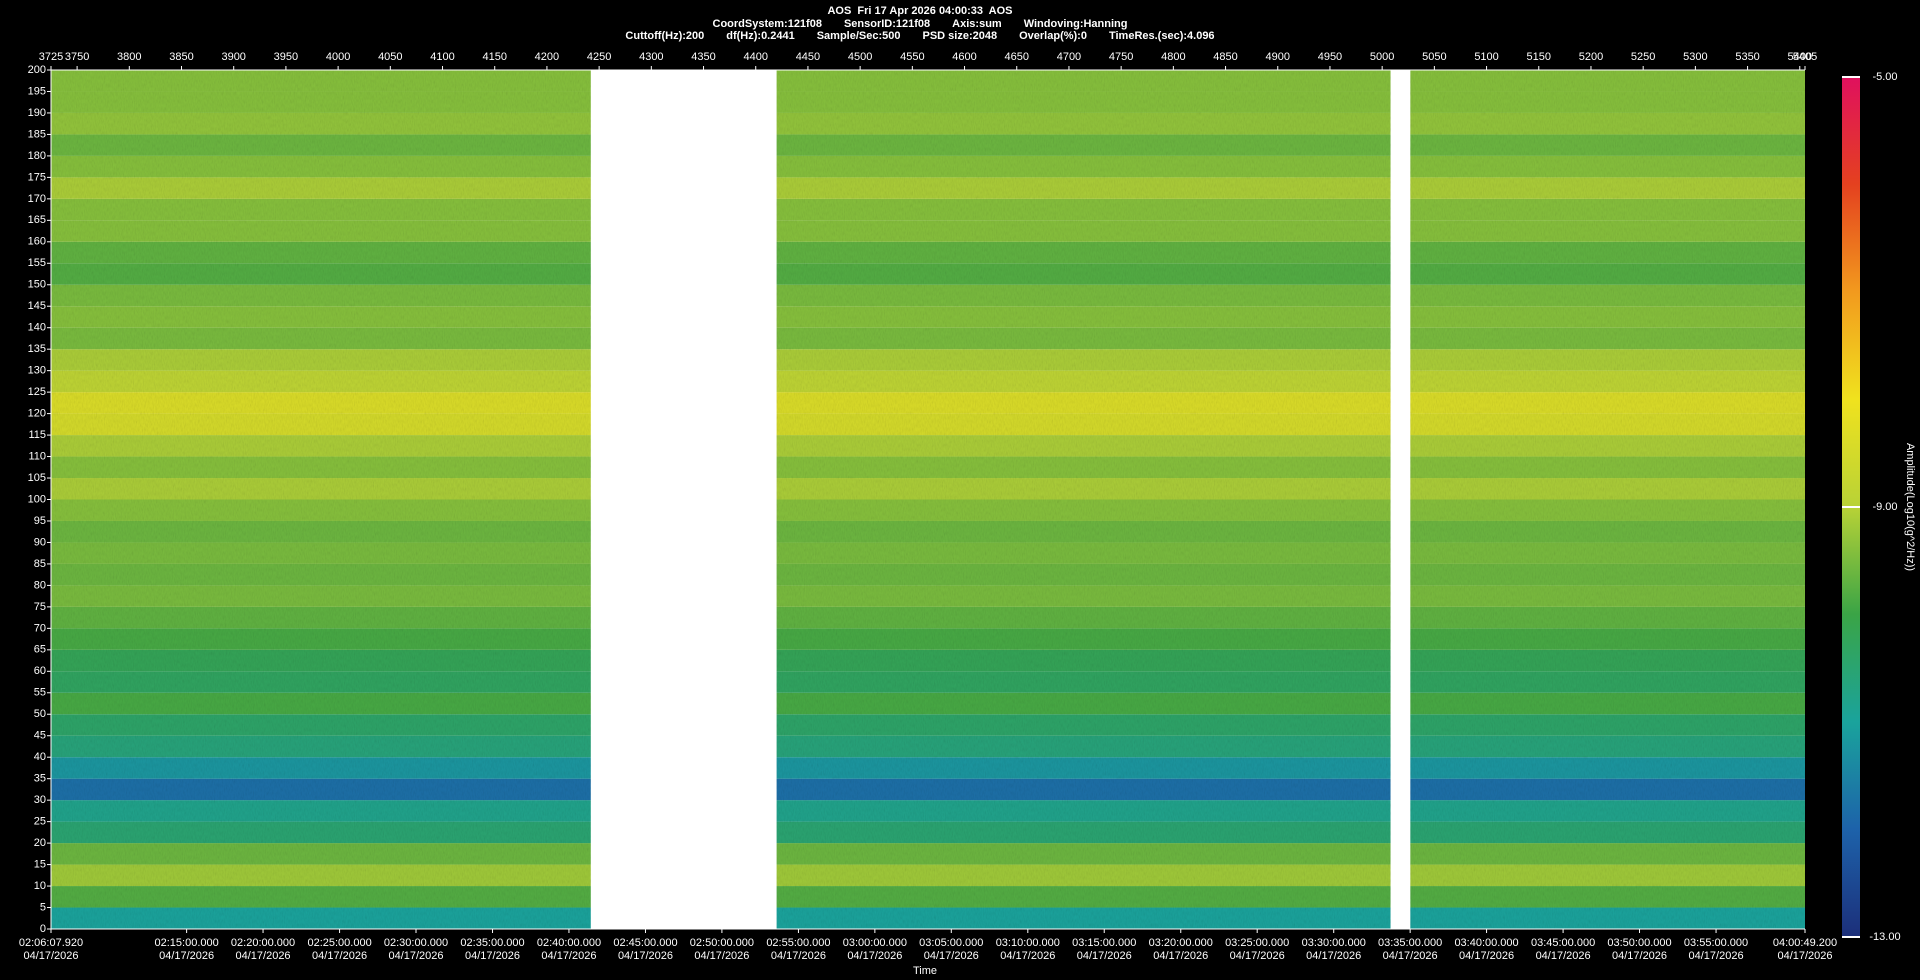 Image resolution: width=1920 pixels, height=980 pixels. Describe the element at coordinates (1486, 57) in the screenshot. I see `x-tick-label: 5100` at that location.